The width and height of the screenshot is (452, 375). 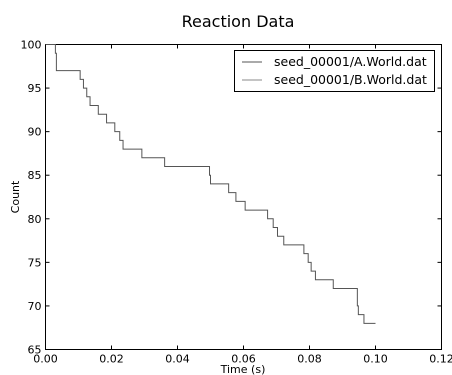 I want to click on y-axis-label: Count, so click(x=15, y=196).